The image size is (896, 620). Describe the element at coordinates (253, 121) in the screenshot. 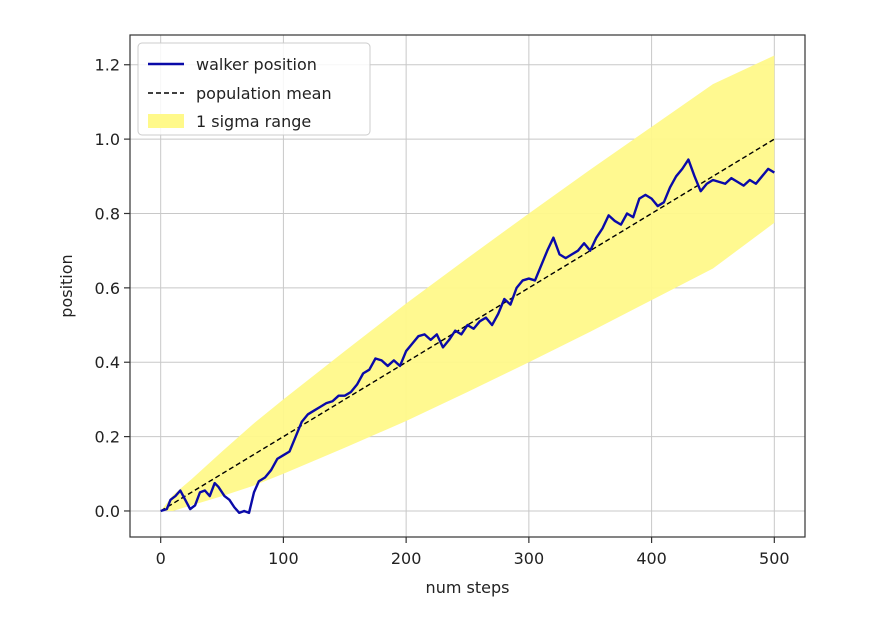

I see `legend-band-label: 1 sigma range` at that location.